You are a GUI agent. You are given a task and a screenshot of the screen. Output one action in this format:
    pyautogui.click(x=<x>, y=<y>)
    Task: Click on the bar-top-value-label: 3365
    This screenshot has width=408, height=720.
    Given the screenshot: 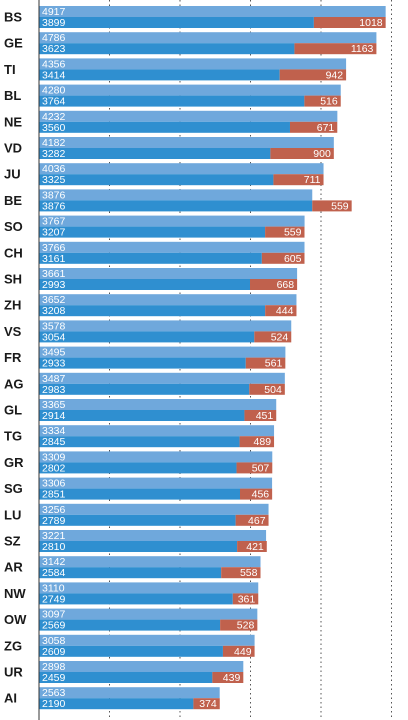 What is the action you would take?
    pyautogui.click(x=54, y=405)
    